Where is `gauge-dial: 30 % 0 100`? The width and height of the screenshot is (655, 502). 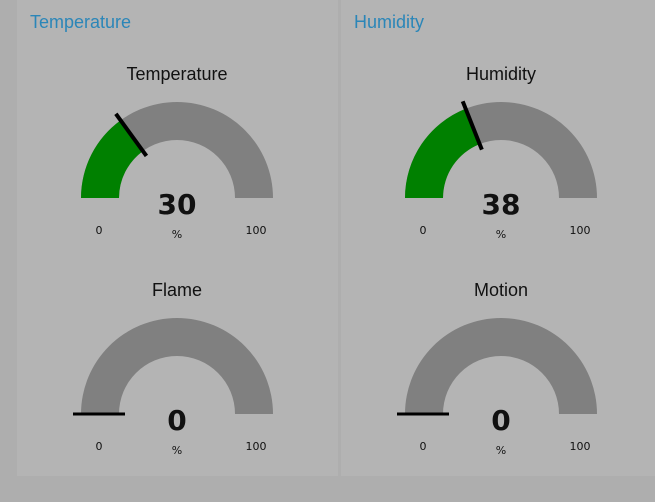 gauge-dial: 30 % 0 100 is located at coordinates (177, 171).